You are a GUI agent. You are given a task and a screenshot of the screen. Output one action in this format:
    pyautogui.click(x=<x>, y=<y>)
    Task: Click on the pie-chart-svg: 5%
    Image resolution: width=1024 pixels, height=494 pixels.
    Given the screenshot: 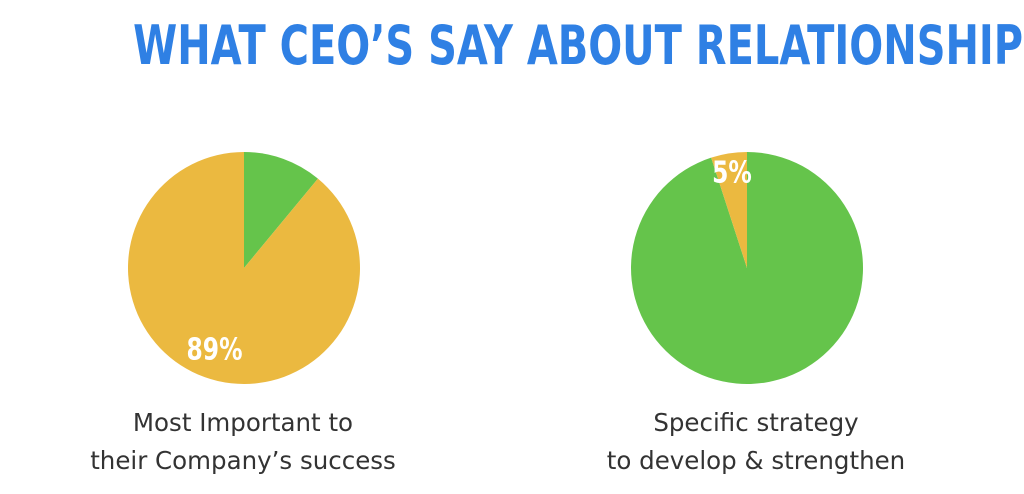 What is the action you would take?
    pyautogui.click(x=747, y=268)
    